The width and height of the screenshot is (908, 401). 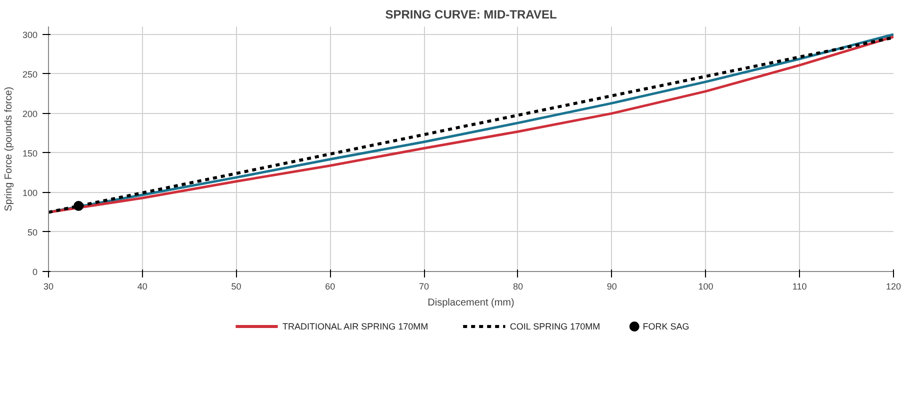 What do you see at coordinates (32, 232) in the screenshot?
I see `y-tick-label: 50` at bounding box center [32, 232].